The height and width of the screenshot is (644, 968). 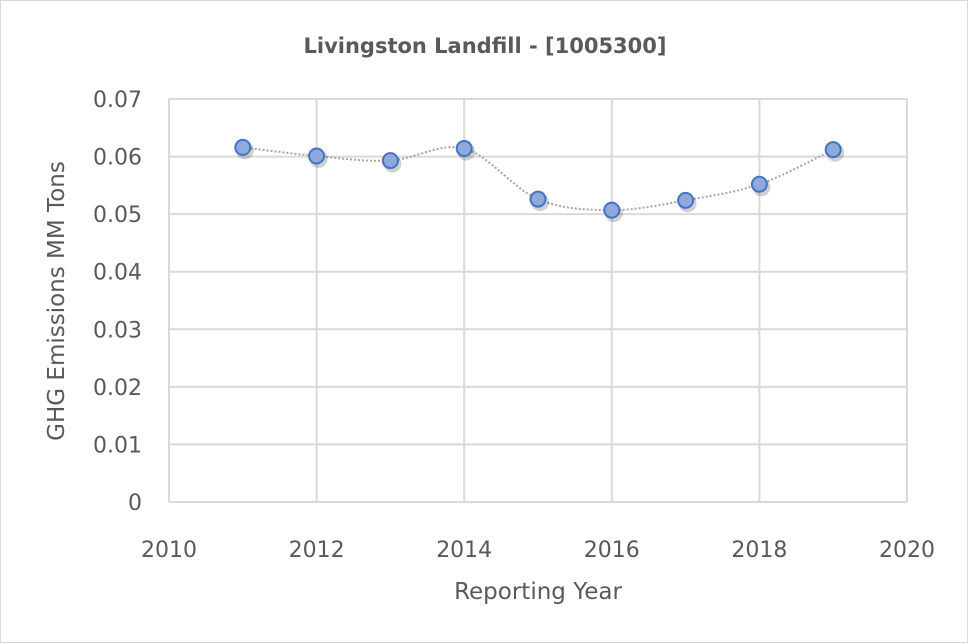 I want to click on x-axis-label: Reporting Year, so click(x=538, y=592).